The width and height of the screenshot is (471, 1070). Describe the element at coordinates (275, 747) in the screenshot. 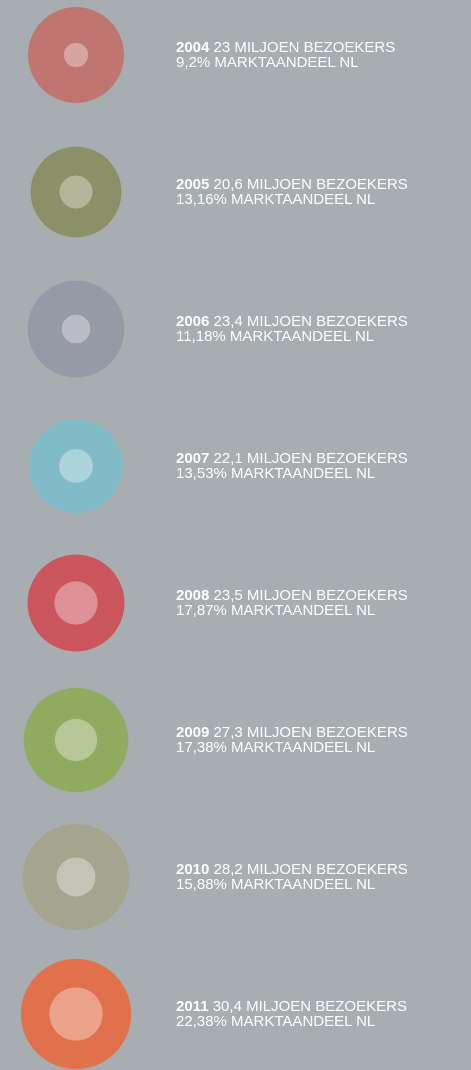

I see `share-label: 17,38% MARKTAANDEEL NL` at that location.